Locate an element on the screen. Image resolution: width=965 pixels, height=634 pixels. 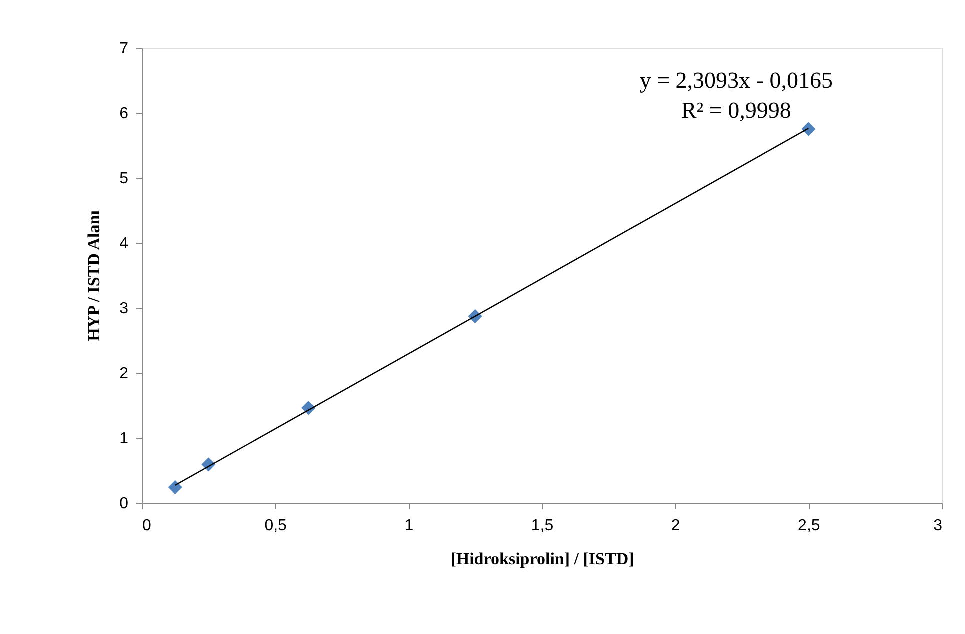
y-tick-label: 3 is located at coordinates (124, 309).